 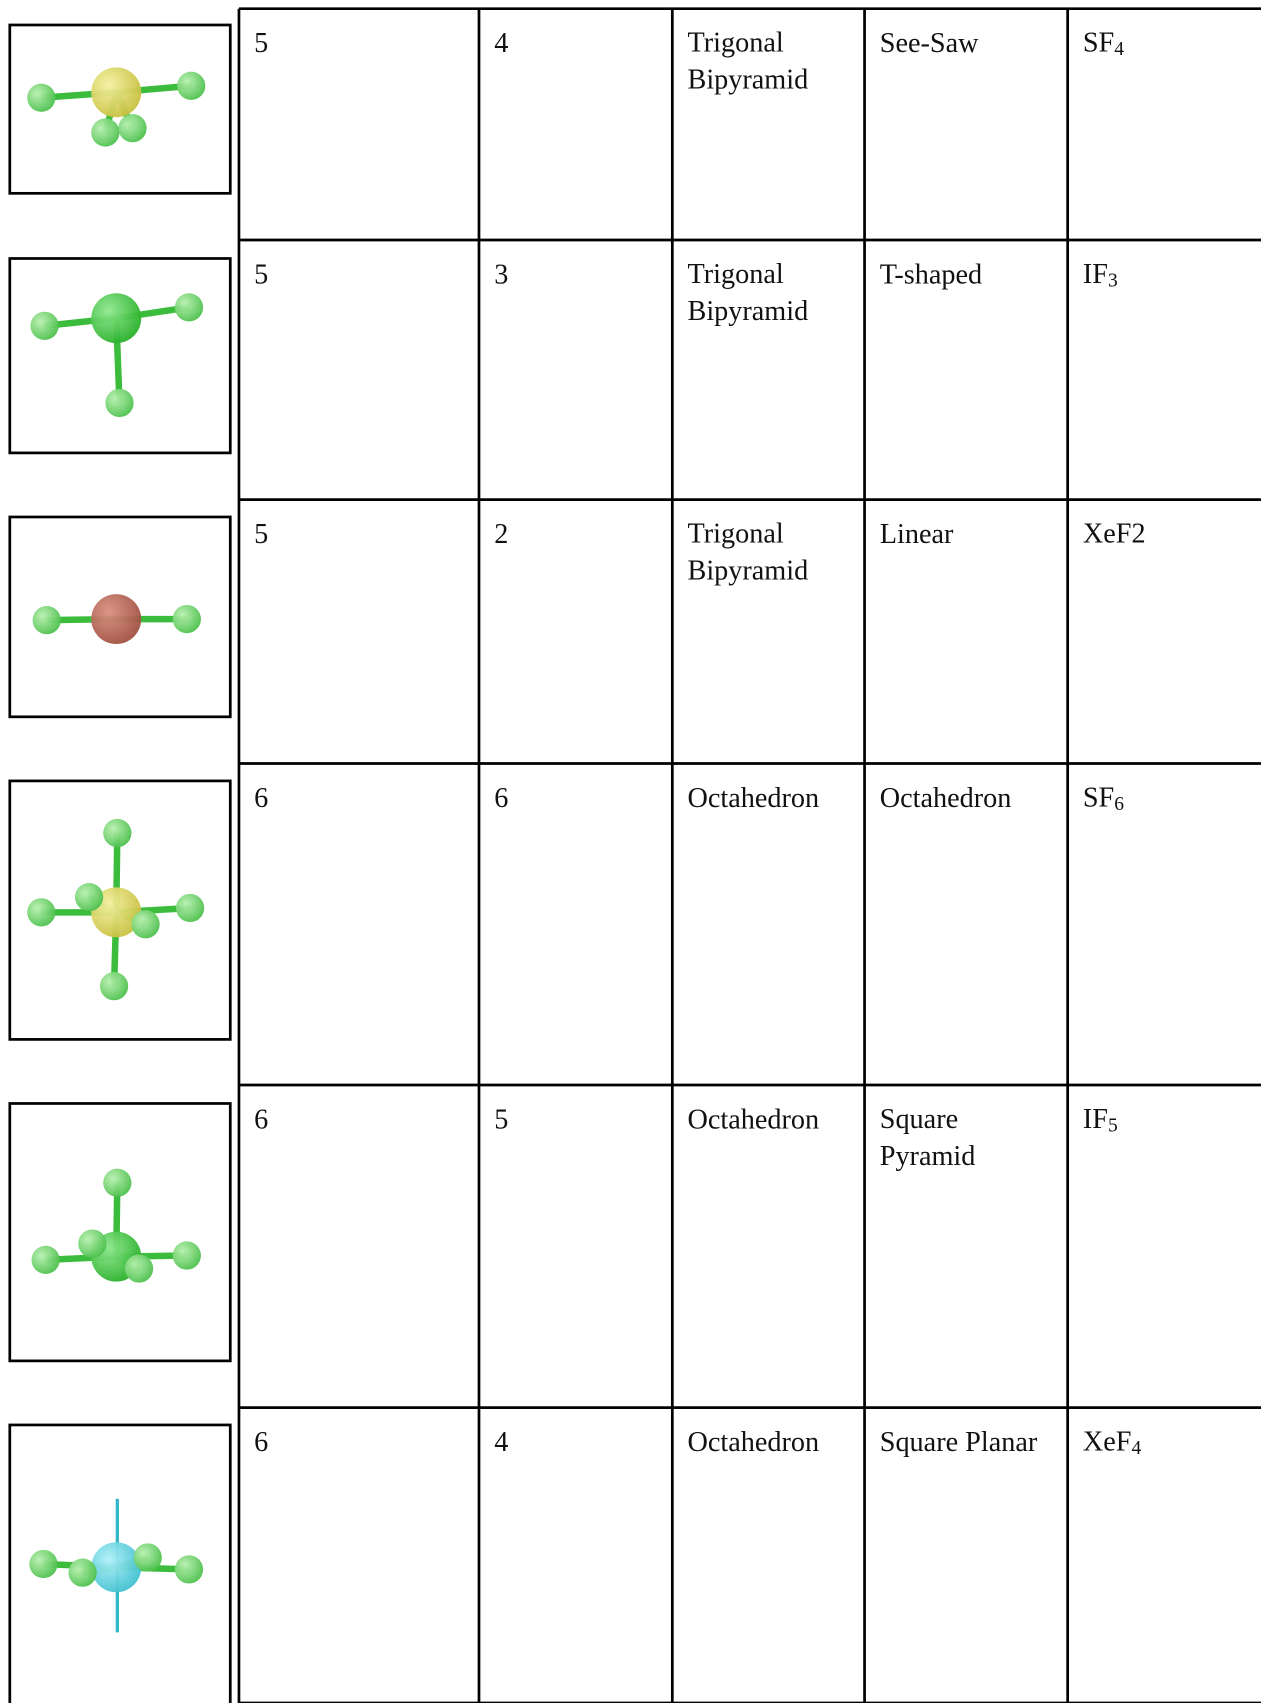 I want to click on table-cell: Square Pyramid, so click(x=928, y=1138).